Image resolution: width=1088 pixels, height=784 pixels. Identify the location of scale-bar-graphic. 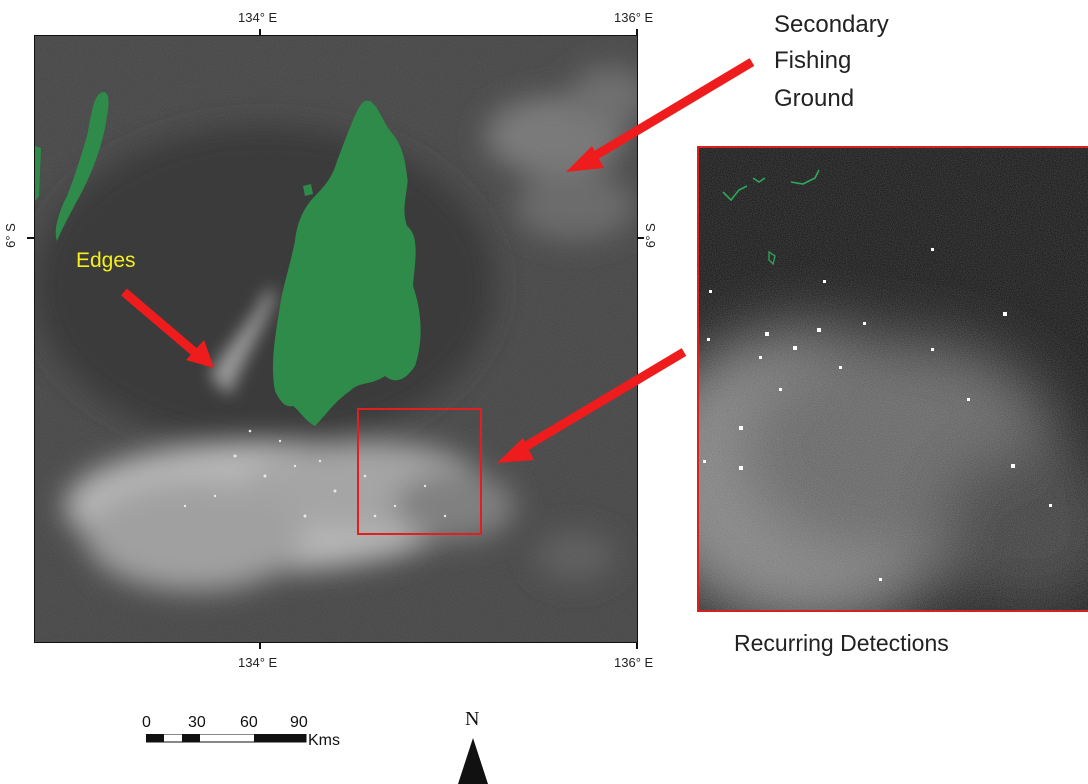
(226, 738).